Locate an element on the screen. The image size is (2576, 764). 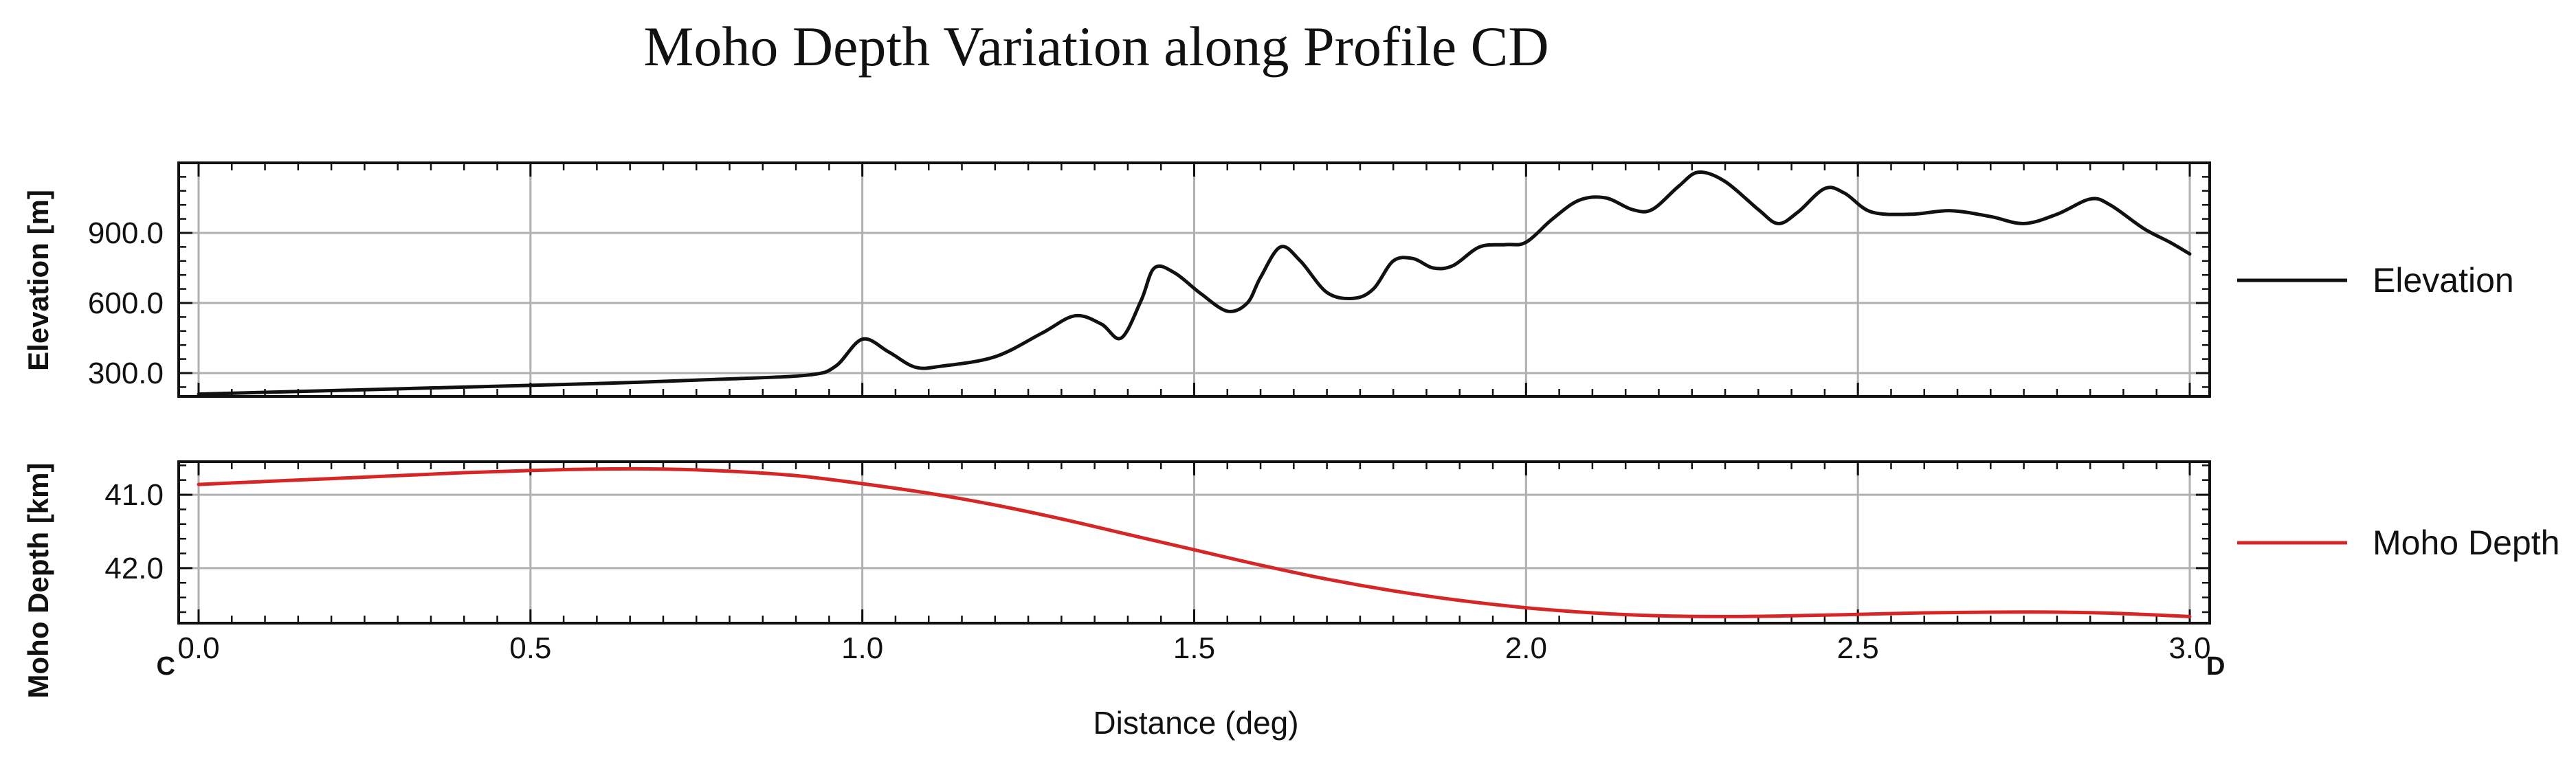
elevation-axis-label: Elevation [m] is located at coordinates (38, 280).